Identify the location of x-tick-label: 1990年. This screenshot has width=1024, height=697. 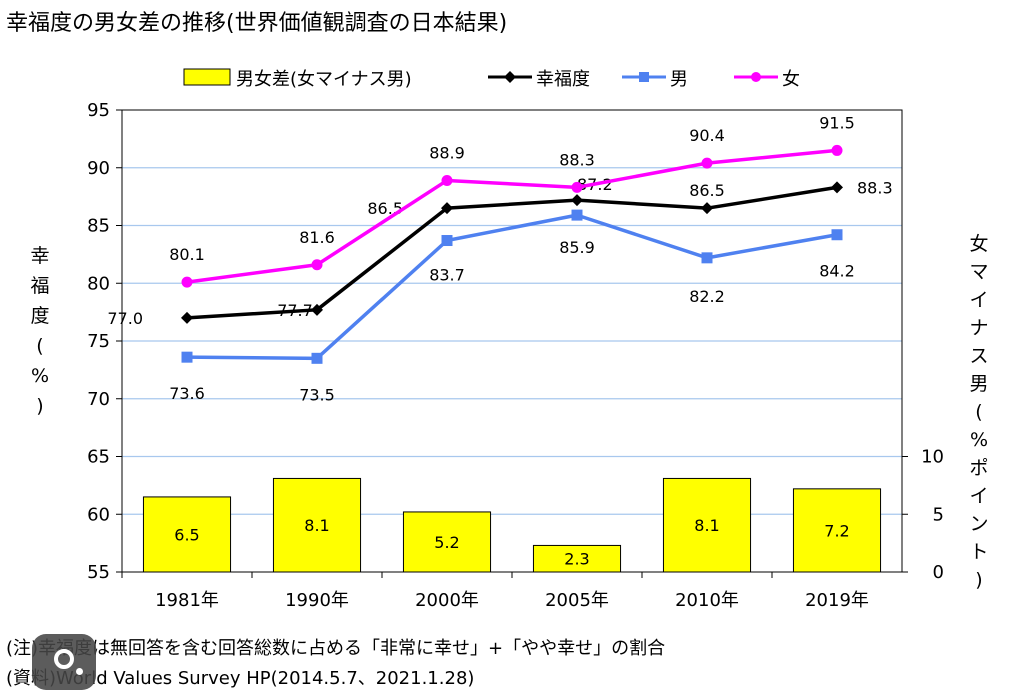
(317, 600).